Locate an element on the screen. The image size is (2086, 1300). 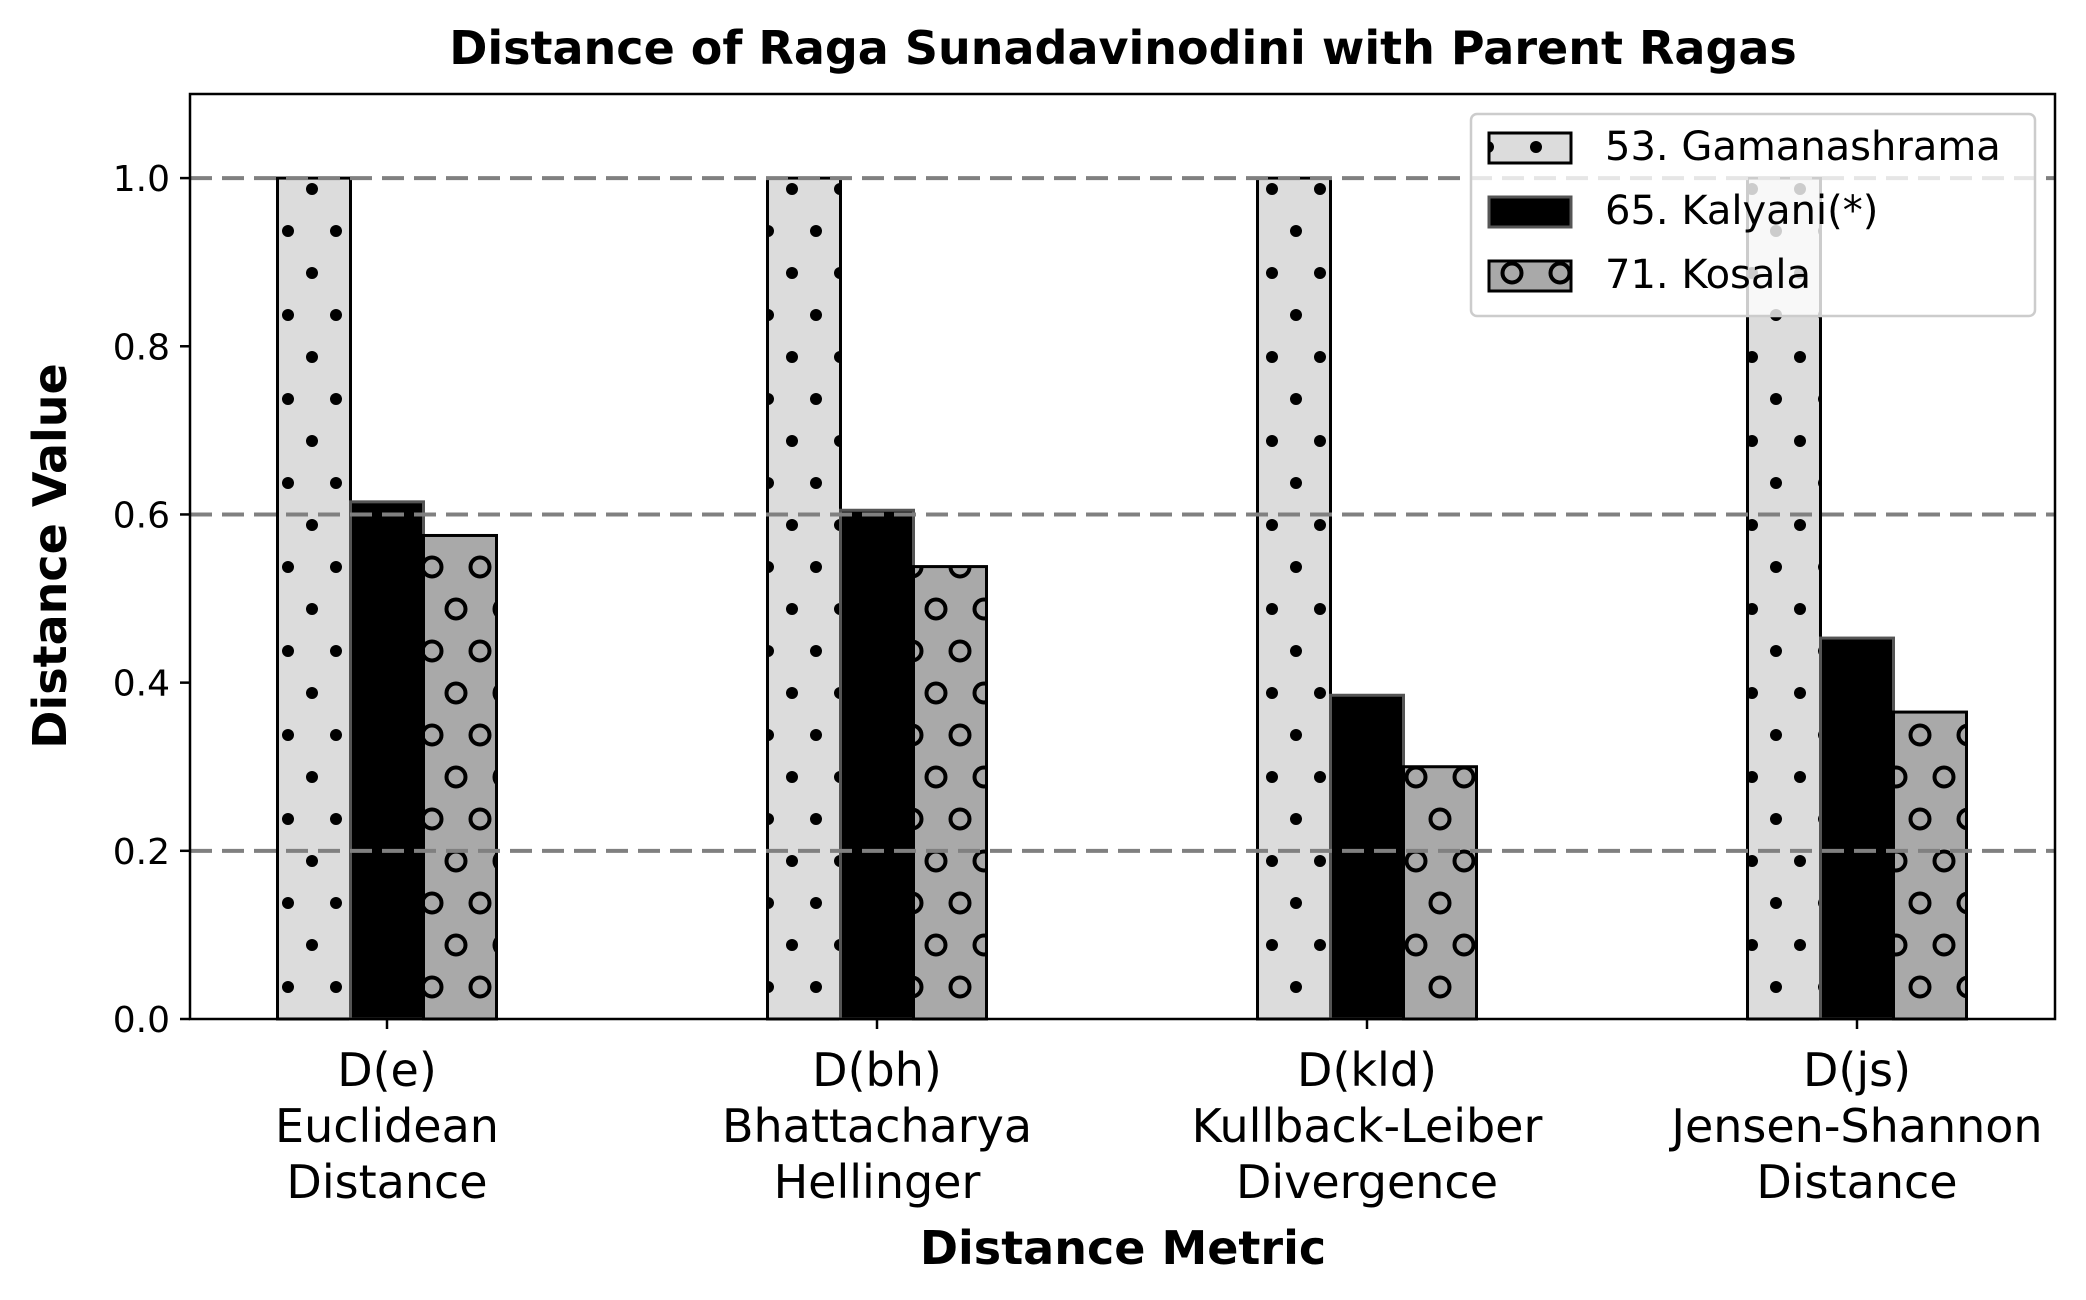
y-tick-label: 0.0 is located at coordinates (141, 1020).